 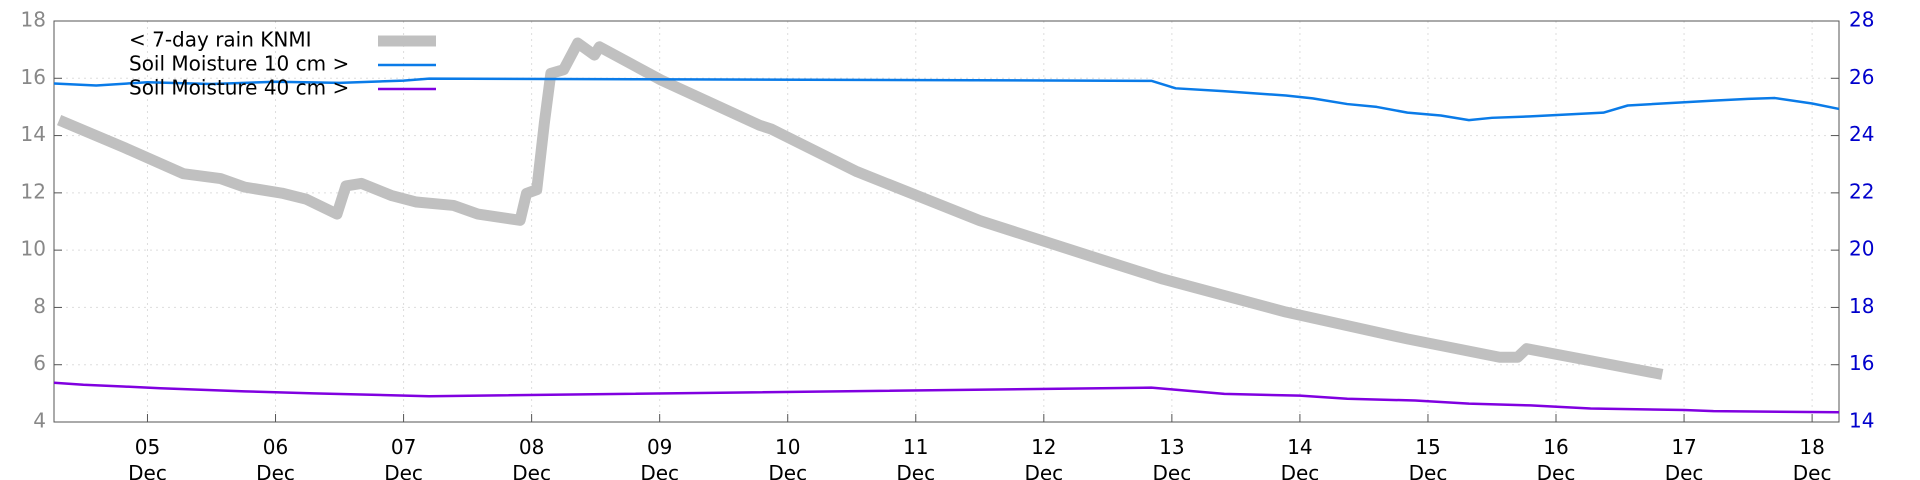 I want to click on y-tick-label: 6, so click(x=39, y=363).